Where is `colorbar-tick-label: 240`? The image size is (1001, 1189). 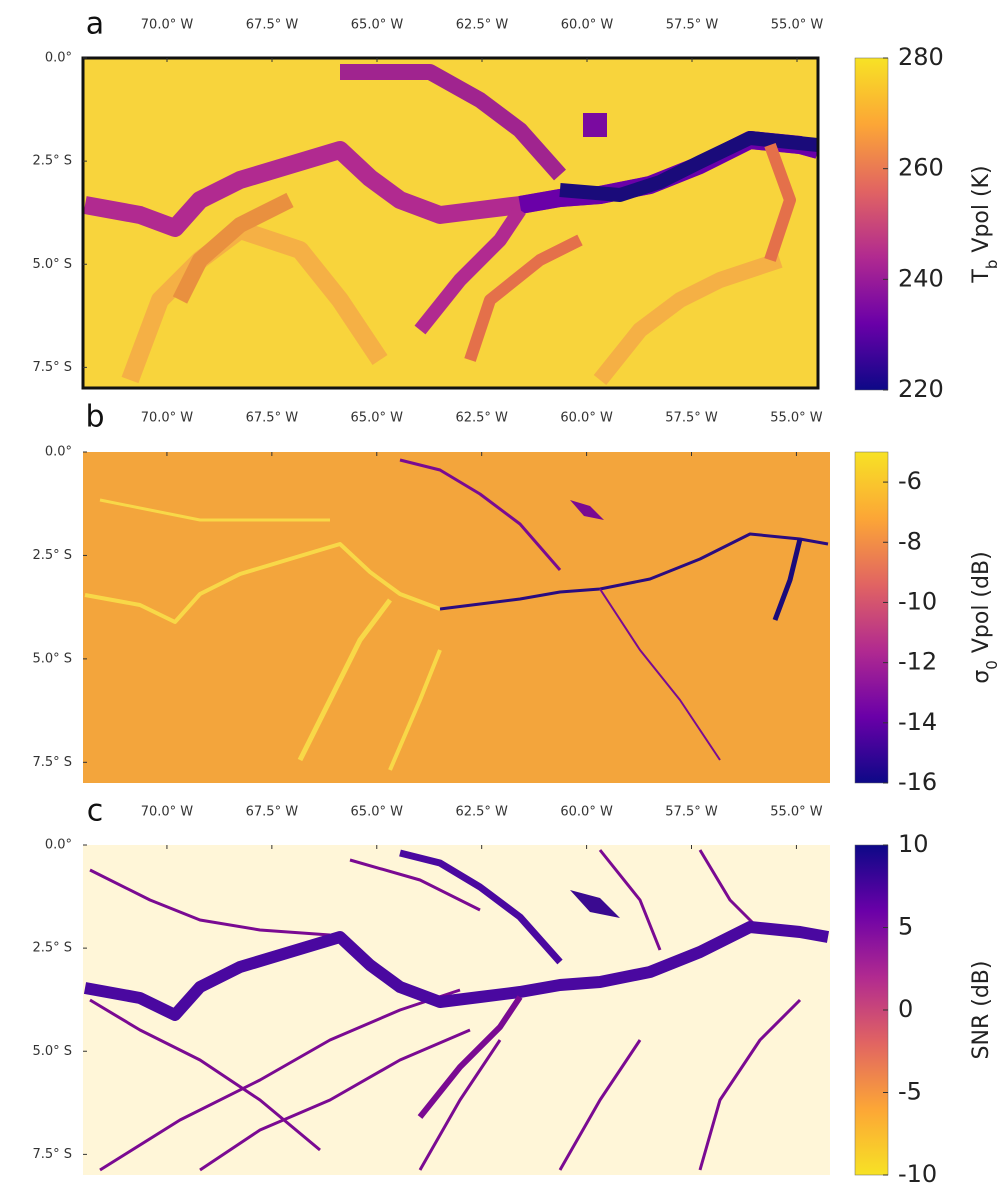
colorbar-tick-label: 240 is located at coordinates (921, 278).